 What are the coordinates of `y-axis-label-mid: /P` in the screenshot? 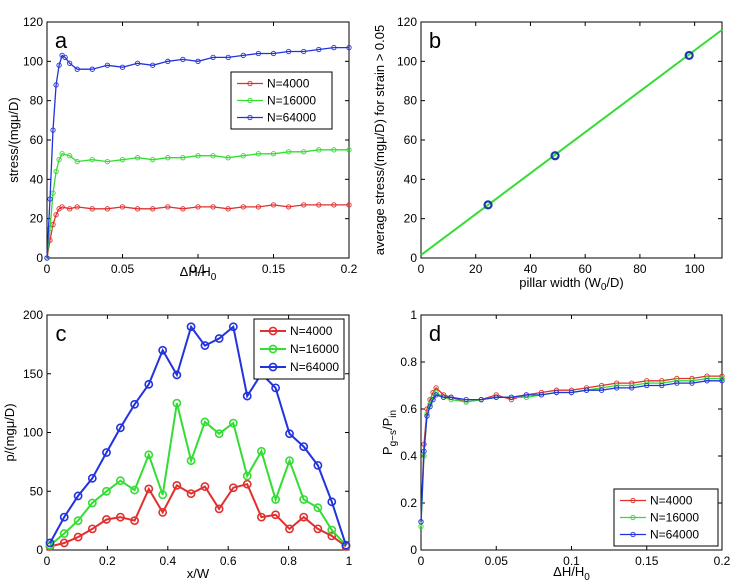 It's located at (387, 424).